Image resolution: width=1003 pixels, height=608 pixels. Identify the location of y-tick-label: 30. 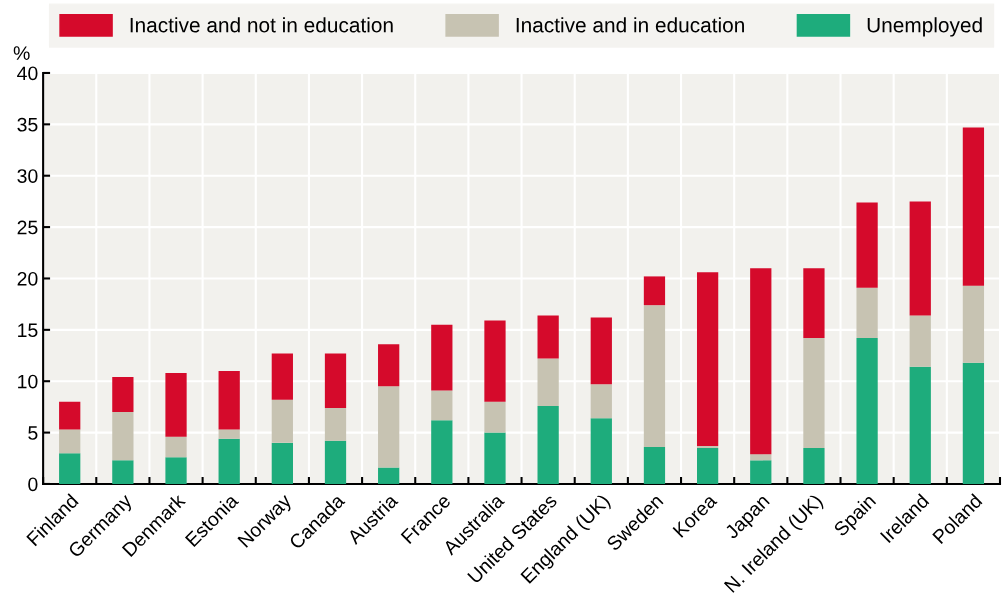
(27, 176).